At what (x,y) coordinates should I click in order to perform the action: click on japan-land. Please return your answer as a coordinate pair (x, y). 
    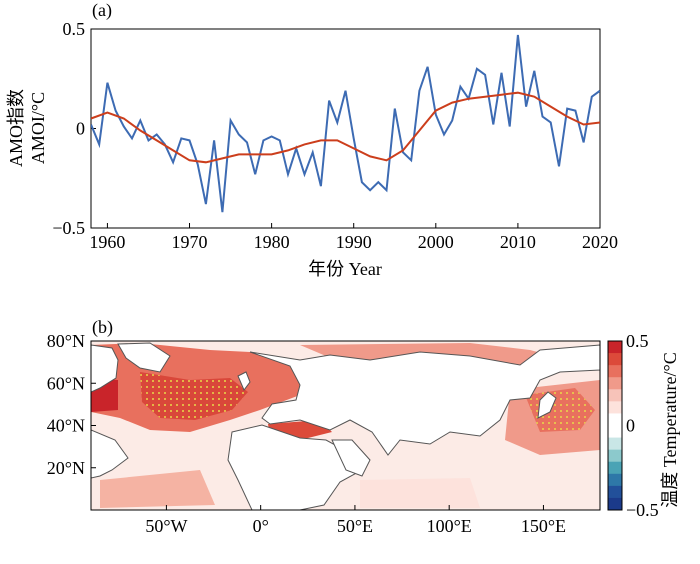
    Looking at the image, I should click on (547, 405).